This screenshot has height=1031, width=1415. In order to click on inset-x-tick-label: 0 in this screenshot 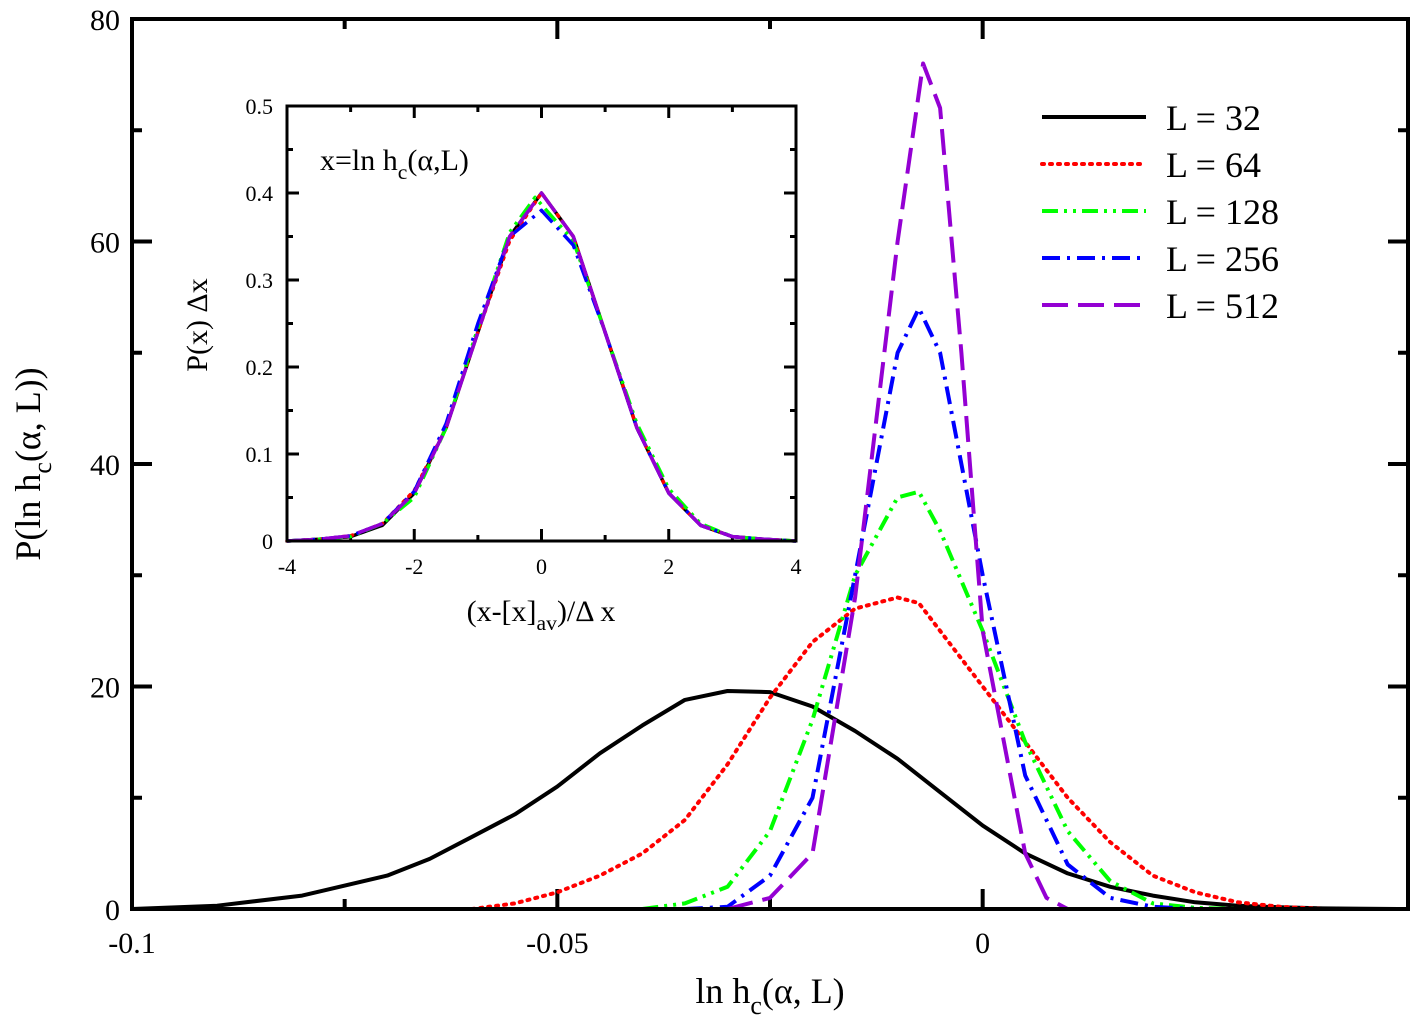, I will do `click(541, 566)`.